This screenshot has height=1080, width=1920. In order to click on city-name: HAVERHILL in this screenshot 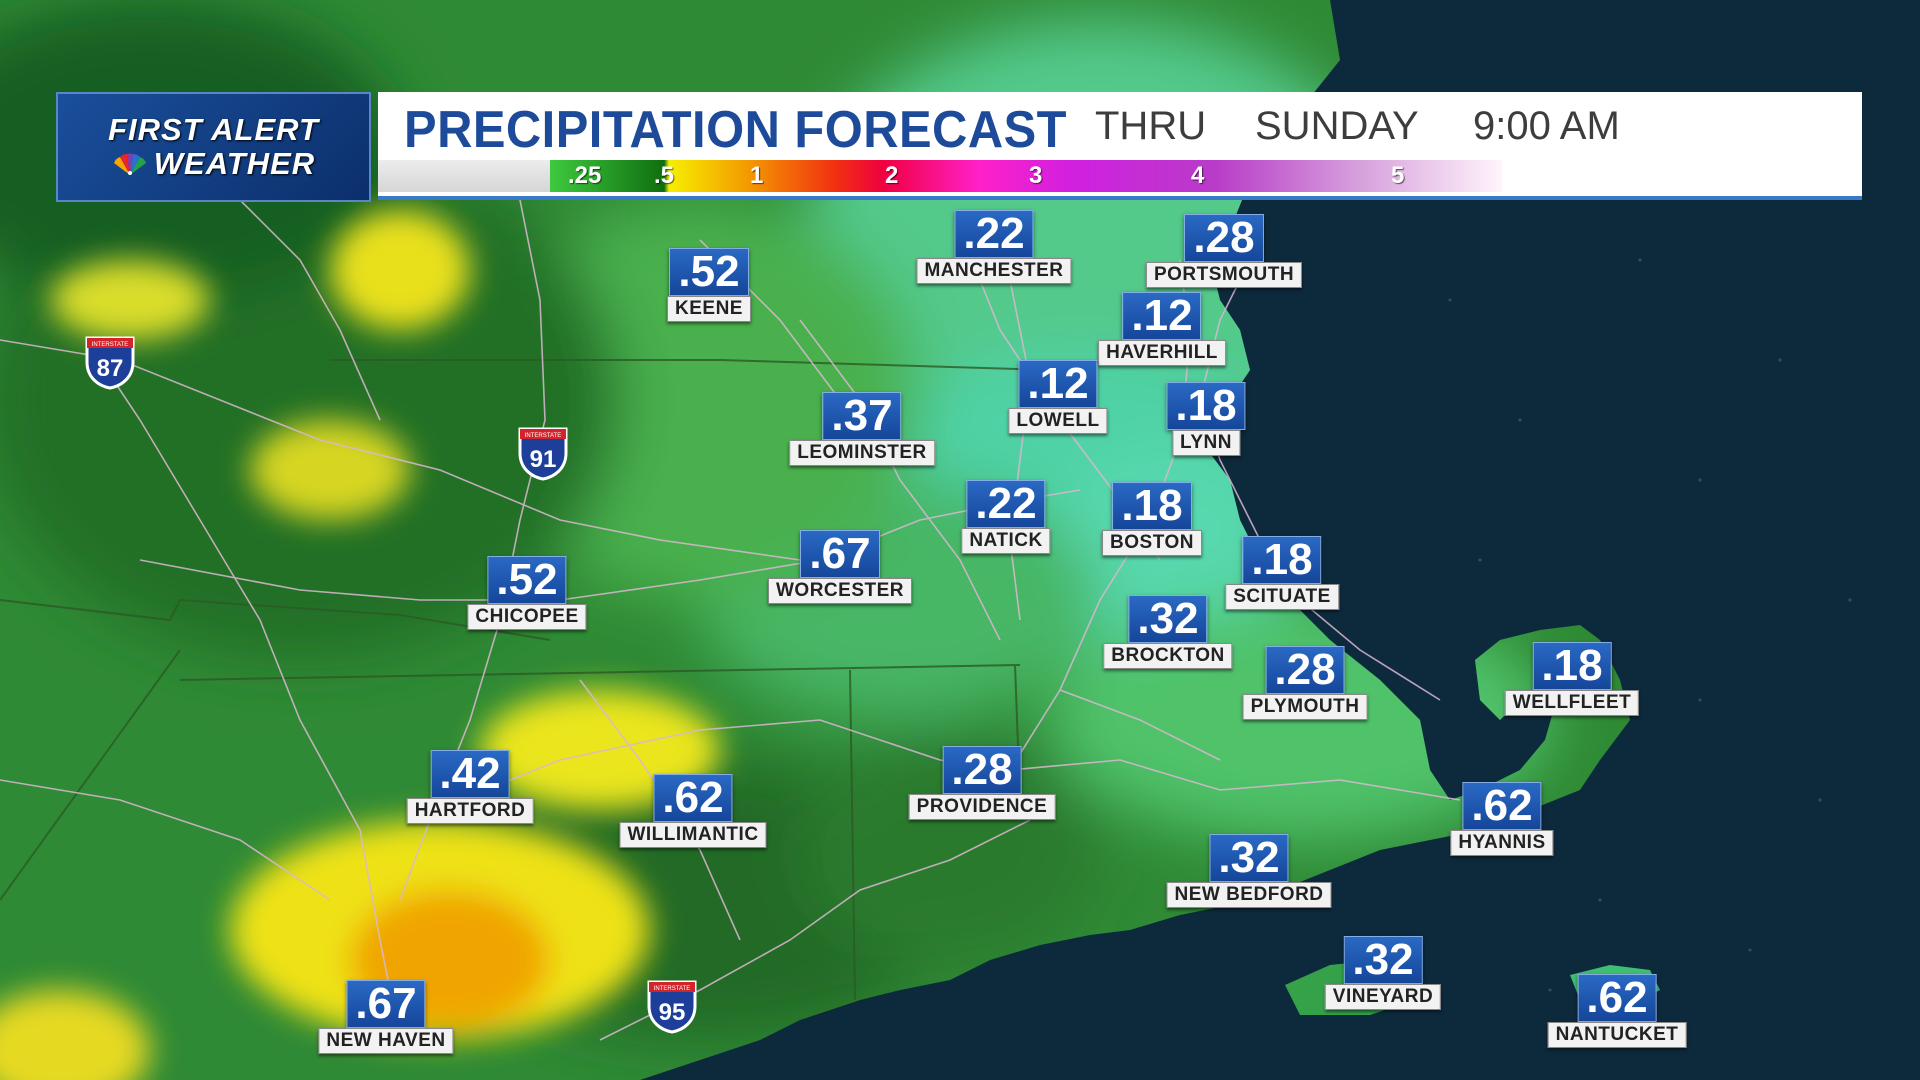, I will do `click(1162, 353)`.